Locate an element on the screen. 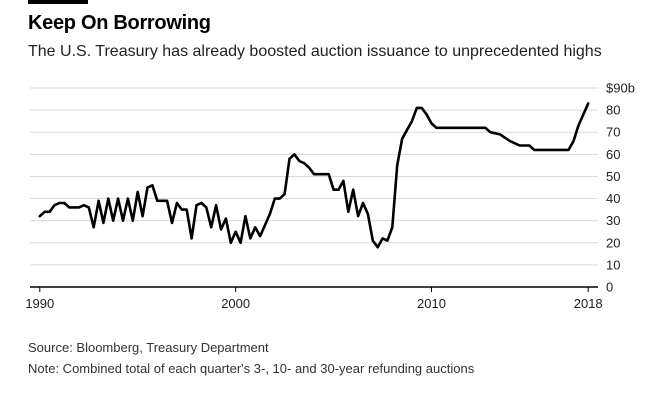  y-tick-label-60: 60 is located at coordinates (613, 154).